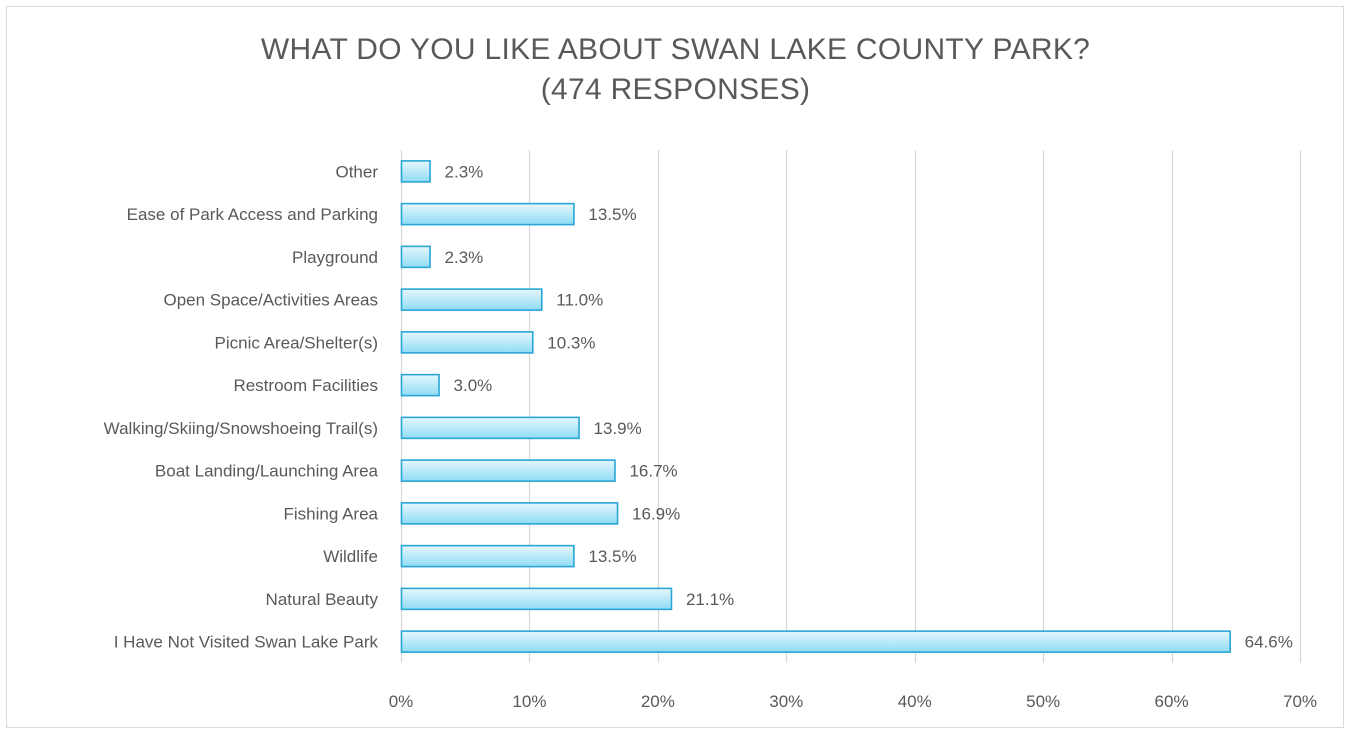 This screenshot has width=1351, height=730. I want to click on category-label: Open Space/Activities Areas, so click(270, 300).